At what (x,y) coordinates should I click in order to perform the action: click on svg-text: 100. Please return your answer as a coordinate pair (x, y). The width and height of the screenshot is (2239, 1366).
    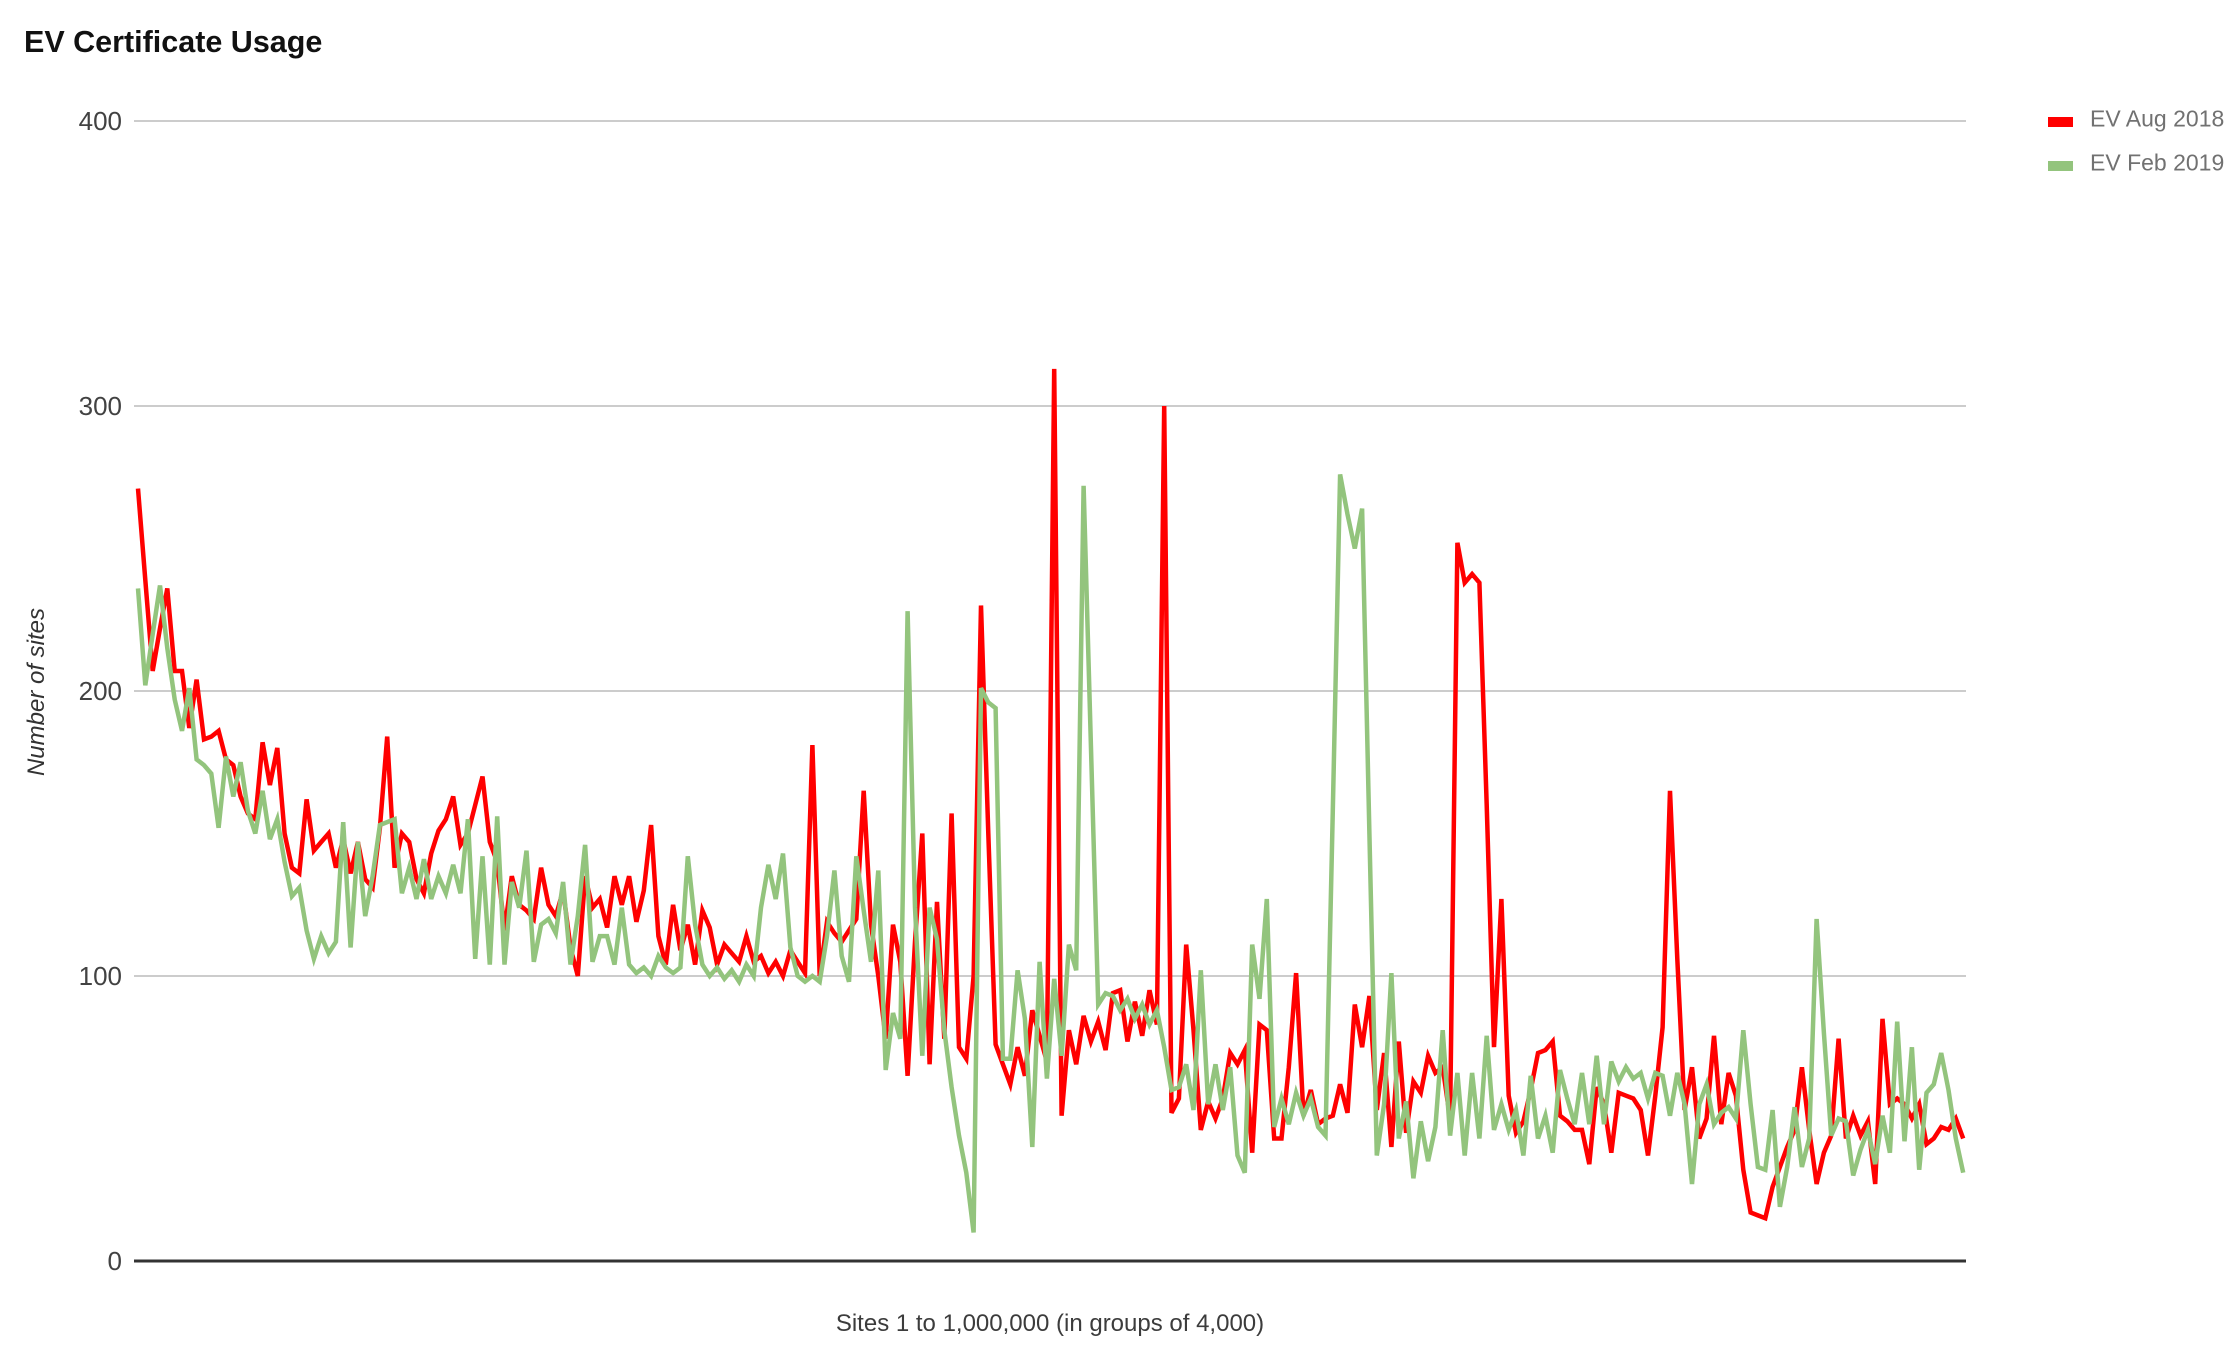
    Looking at the image, I should click on (100, 976).